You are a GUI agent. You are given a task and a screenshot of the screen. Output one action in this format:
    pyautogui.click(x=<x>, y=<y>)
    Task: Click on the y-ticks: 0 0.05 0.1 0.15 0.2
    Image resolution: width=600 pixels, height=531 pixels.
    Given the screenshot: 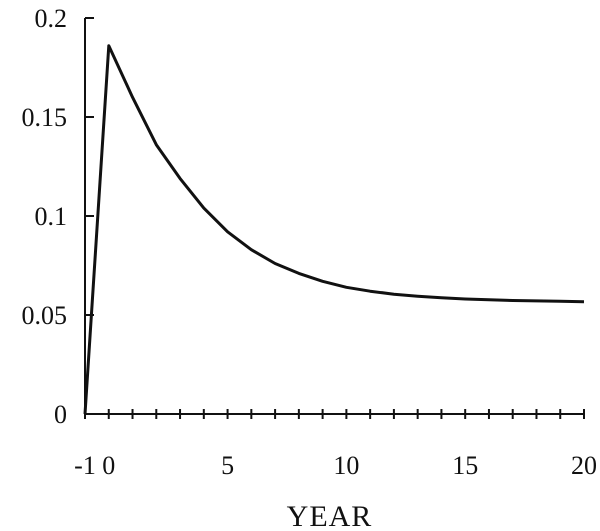 What is the action you would take?
    pyautogui.click(x=58, y=216)
    